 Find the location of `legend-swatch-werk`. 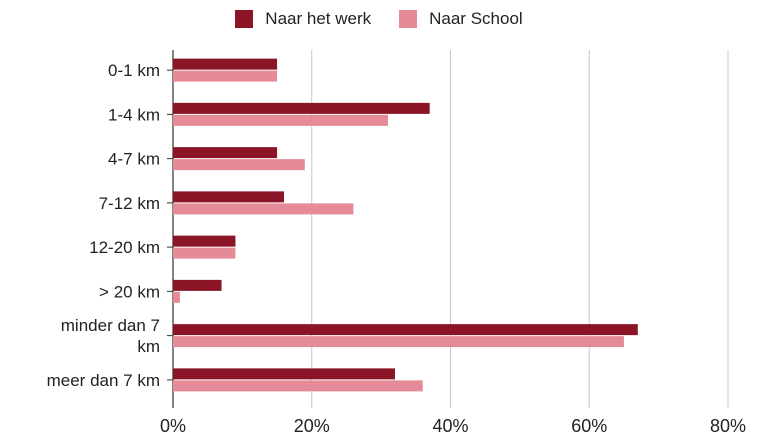

legend-swatch-werk is located at coordinates (244, 19).